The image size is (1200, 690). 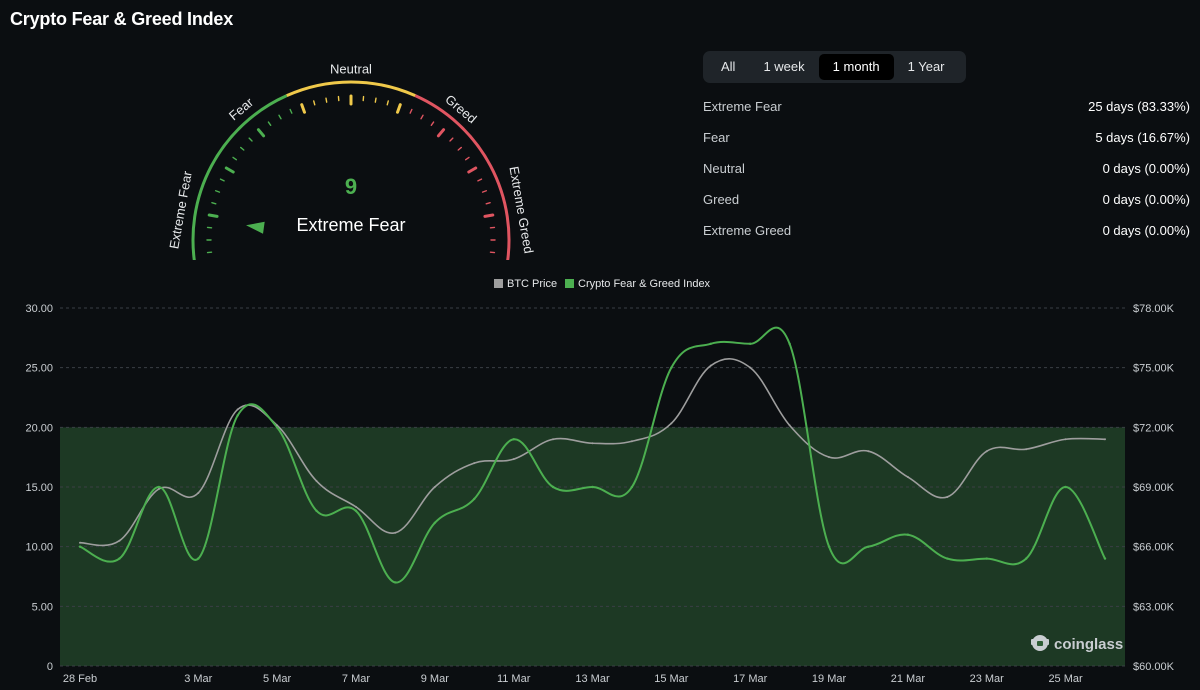 What do you see at coordinates (987, 679) in the screenshot?
I see `x-tick-label: 23 Mar` at bounding box center [987, 679].